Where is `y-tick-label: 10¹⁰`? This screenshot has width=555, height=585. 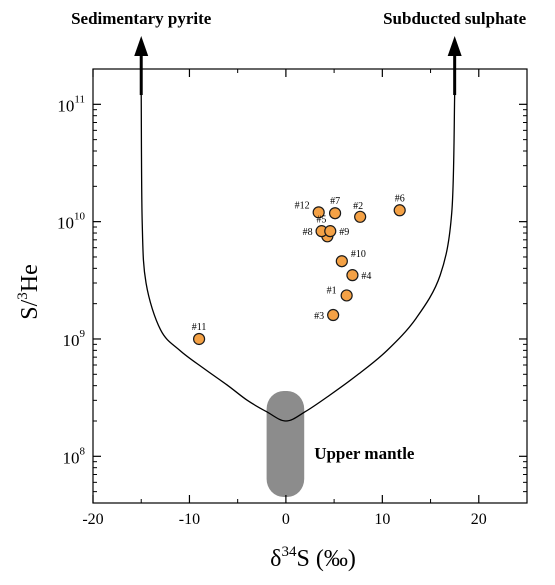
y-tick-label: 10¹⁰ is located at coordinates (71, 222).